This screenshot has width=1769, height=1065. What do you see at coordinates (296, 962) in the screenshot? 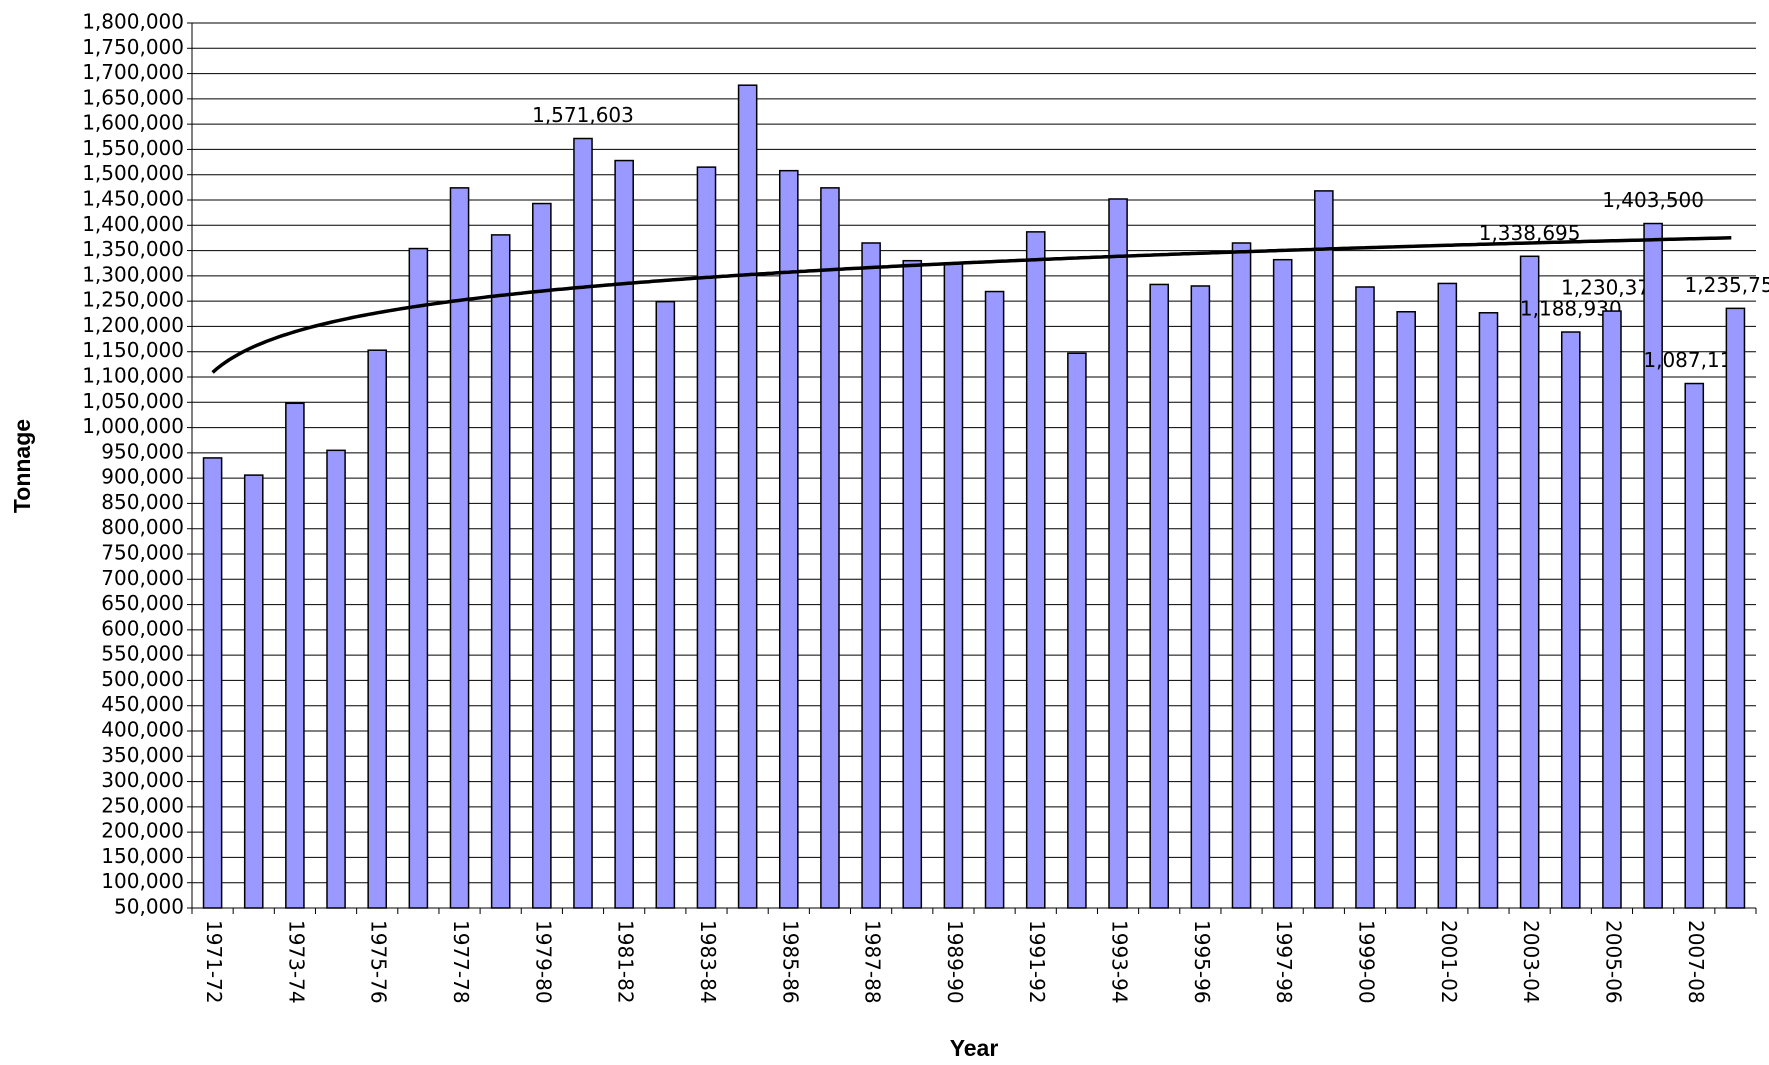
I see `x-tick-label: 1973-74` at bounding box center [296, 962].